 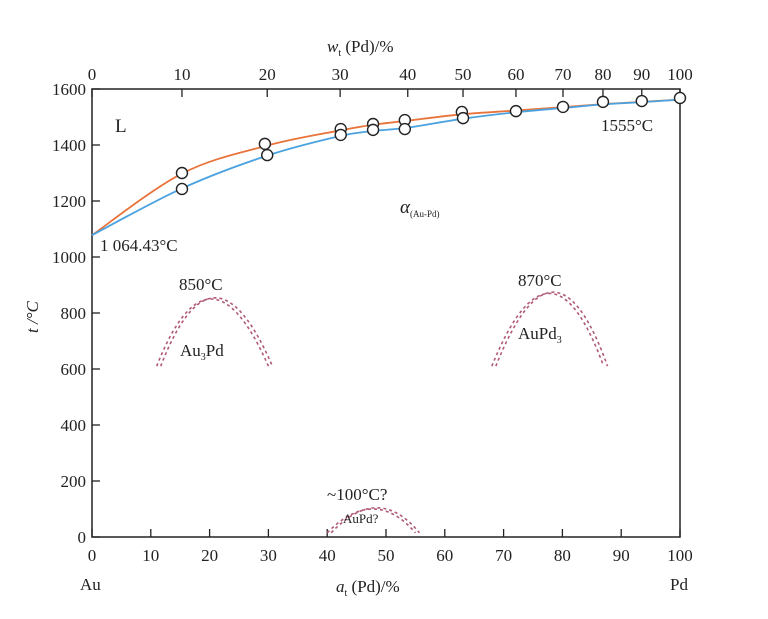 What do you see at coordinates (139, 245) in the screenshot?
I see `label-au-melting: 1 064.43°C` at bounding box center [139, 245].